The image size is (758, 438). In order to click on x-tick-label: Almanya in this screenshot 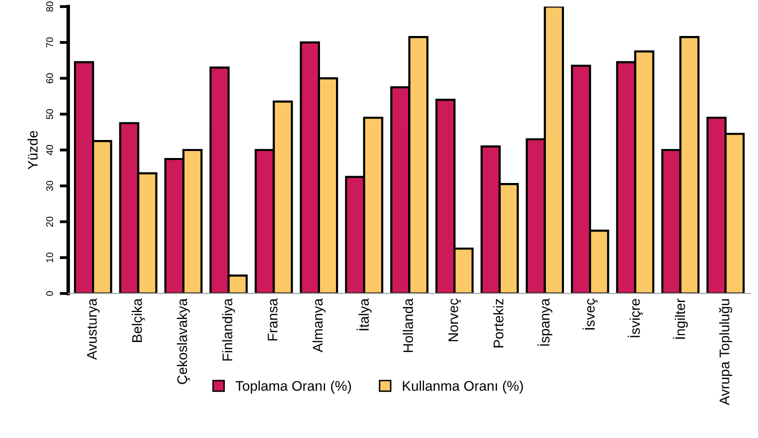, I will do `click(319, 325)`.